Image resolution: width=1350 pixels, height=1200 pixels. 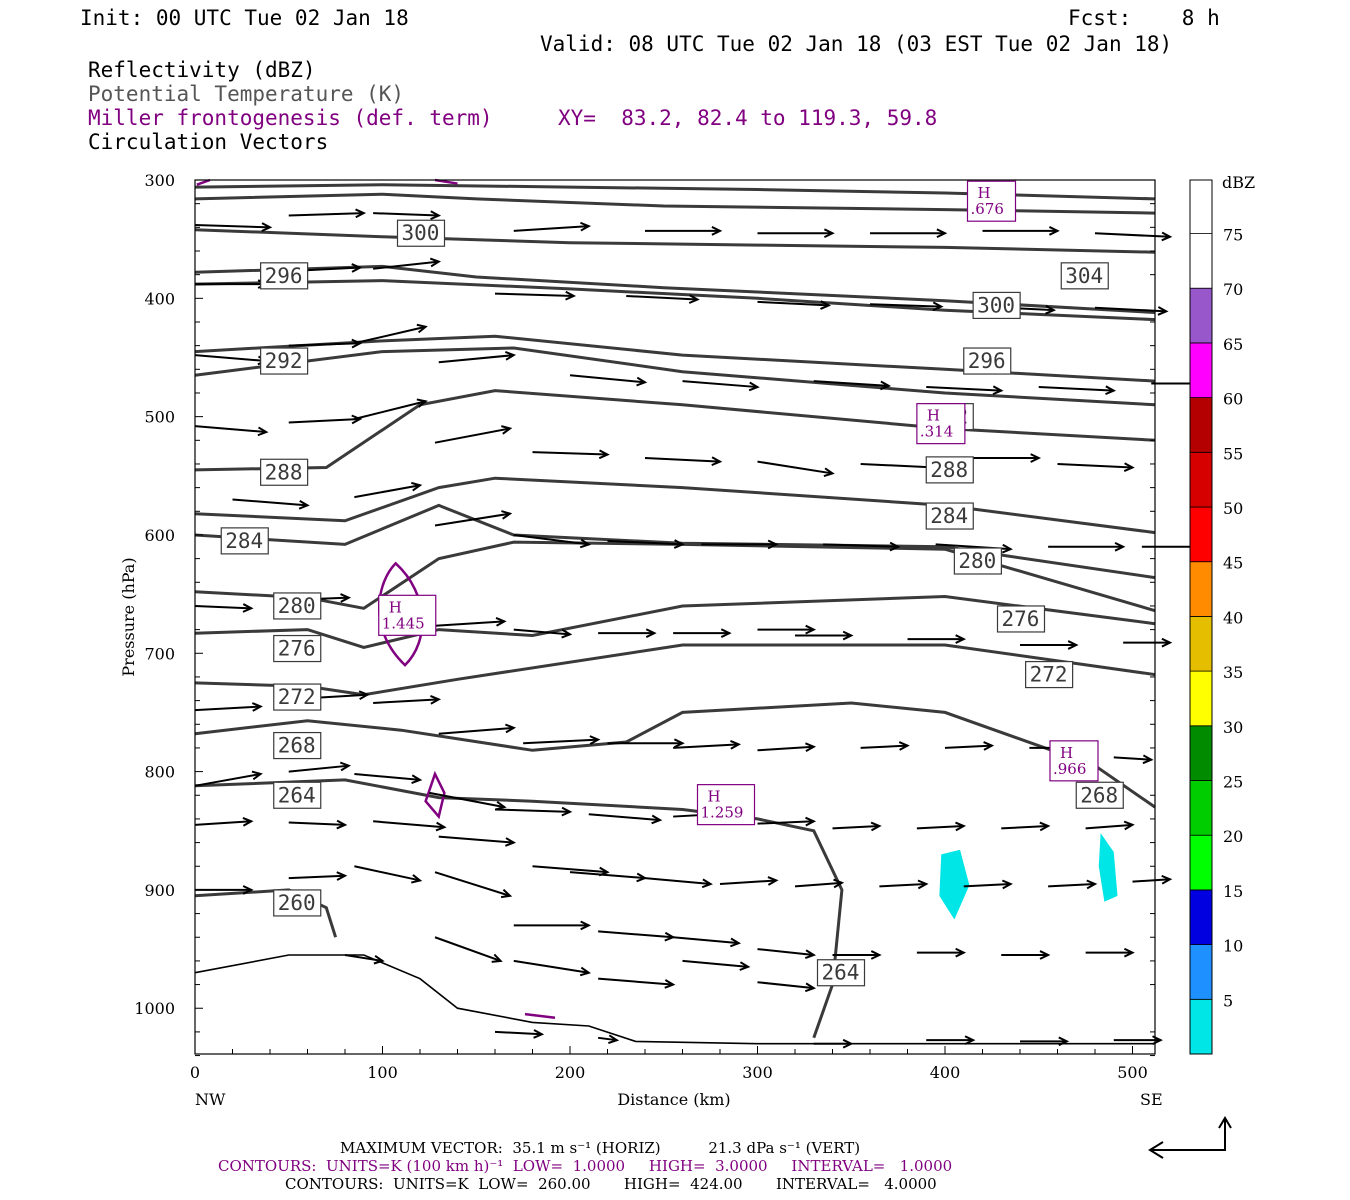 What do you see at coordinates (1233, 289) in the screenshot?
I see `colorbar-label: 70` at bounding box center [1233, 289].